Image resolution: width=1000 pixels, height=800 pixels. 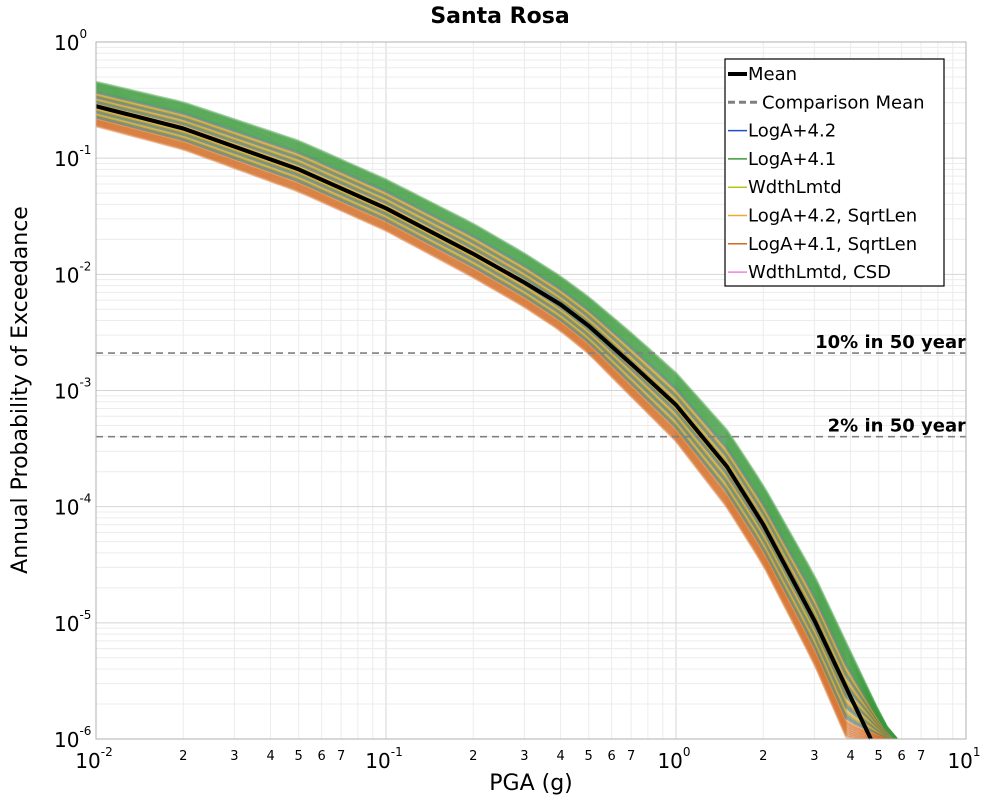 I want to click on x-tick-label: 10⁻¹, so click(x=383, y=759).